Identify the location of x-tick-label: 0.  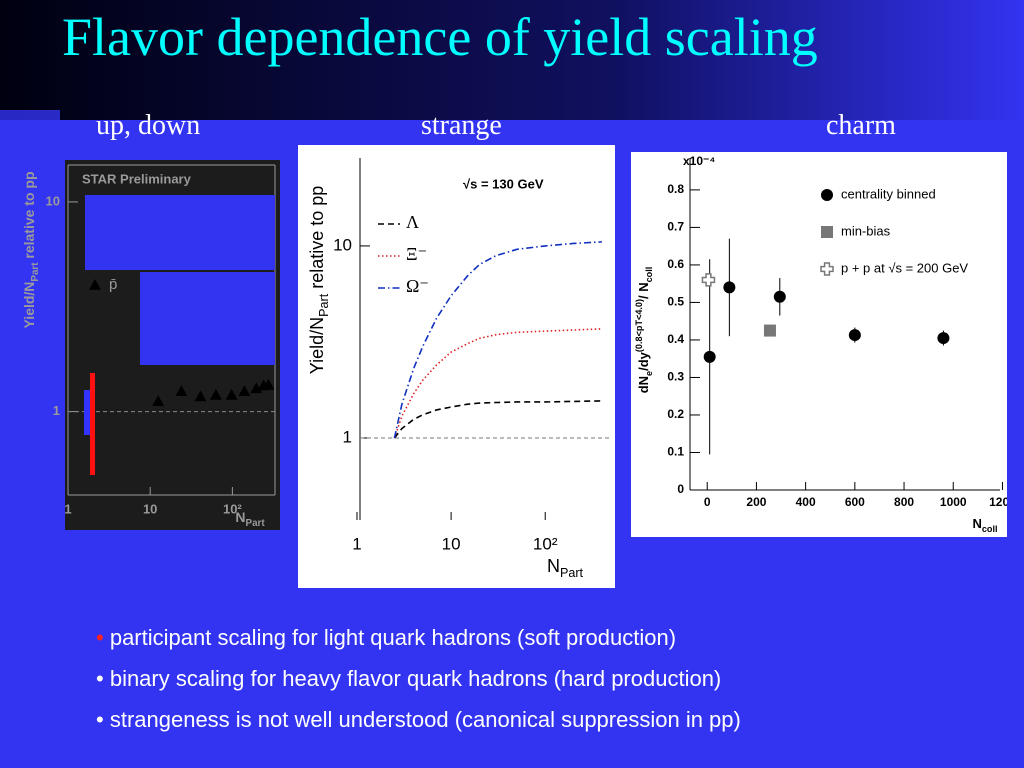
(707, 502).